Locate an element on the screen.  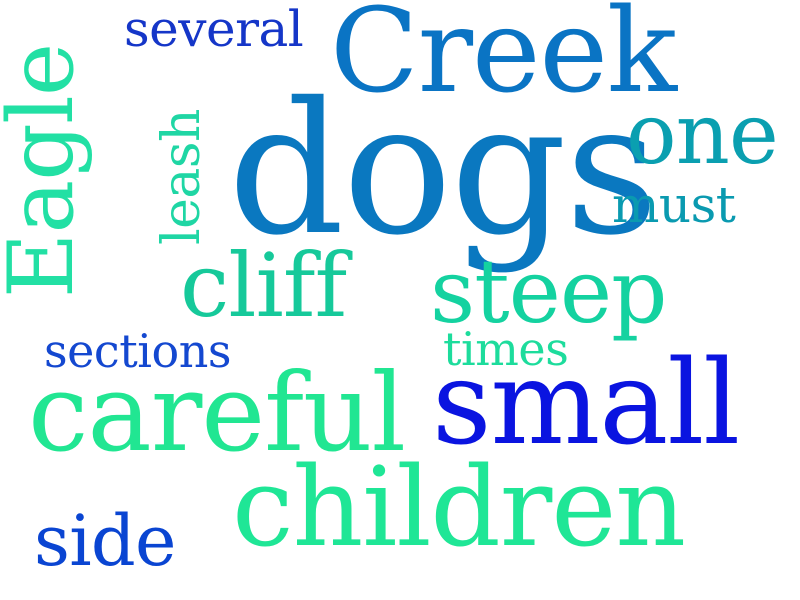
word-side: side is located at coordinates (105, 541).